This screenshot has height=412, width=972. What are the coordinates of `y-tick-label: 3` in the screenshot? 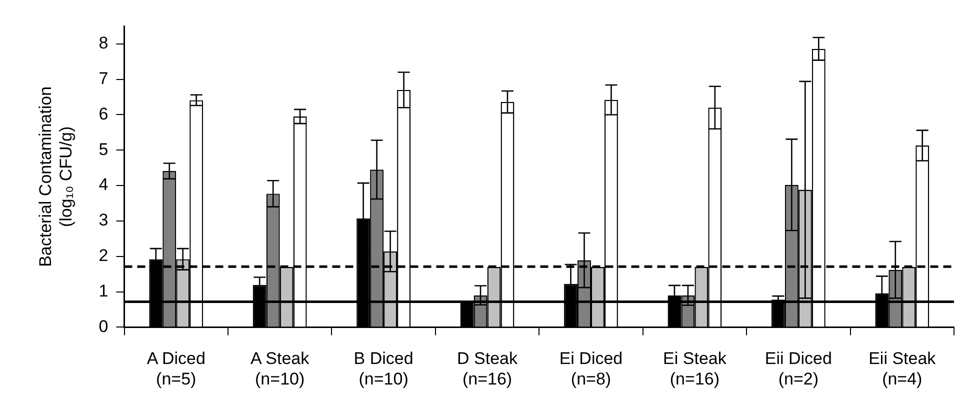 It's located at (103, 220).